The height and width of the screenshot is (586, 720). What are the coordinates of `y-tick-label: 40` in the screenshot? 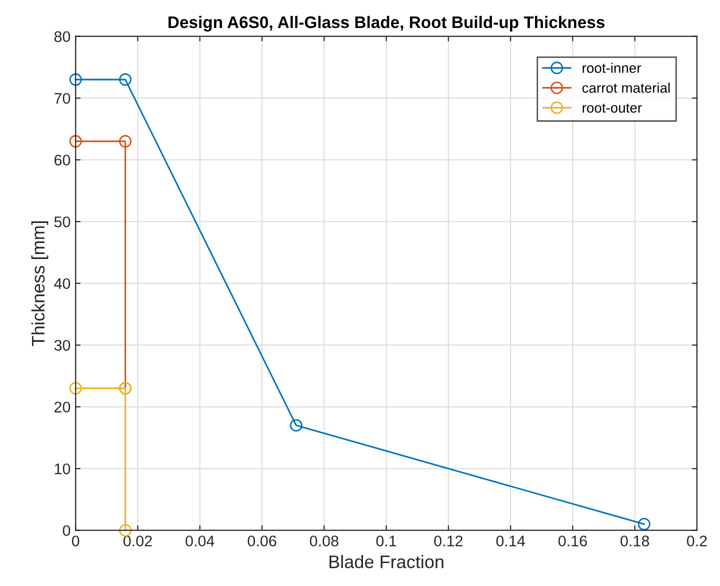 It's located at (62, 284).